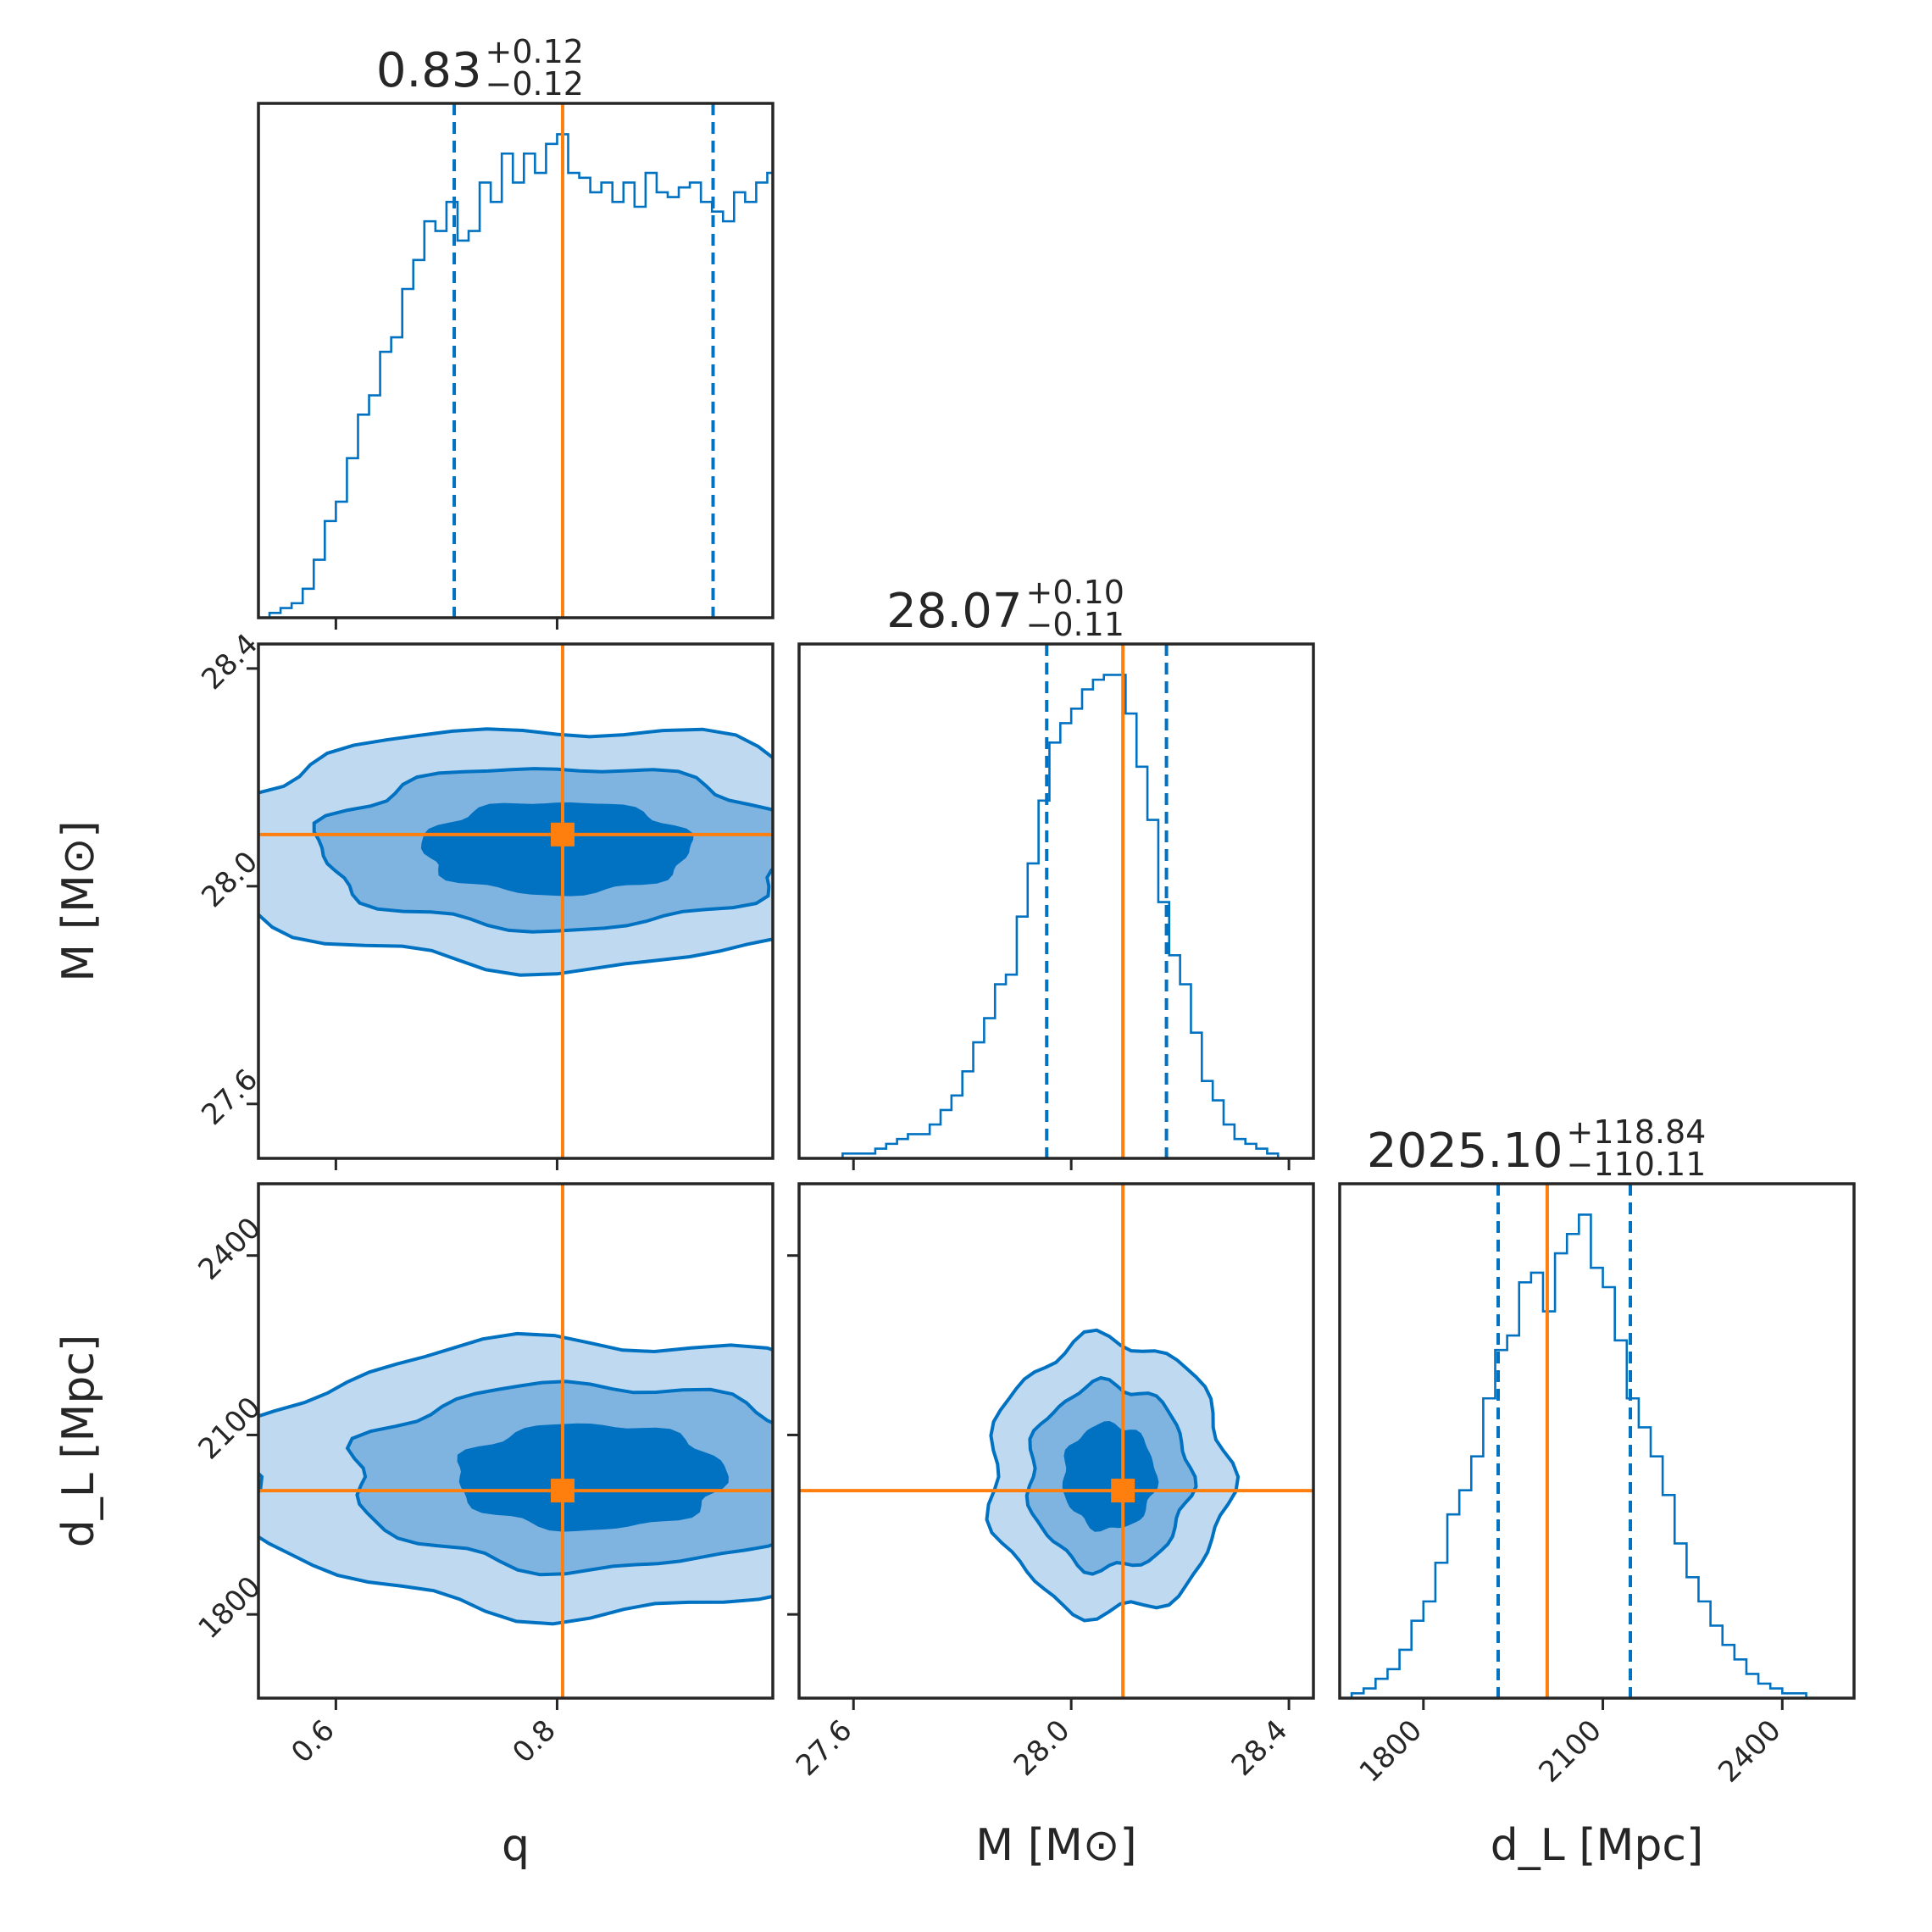 This screenshot has width=1932, height=1932. I want to click on x-tick-label-dL-2: 2400, so click(1749, 1751).